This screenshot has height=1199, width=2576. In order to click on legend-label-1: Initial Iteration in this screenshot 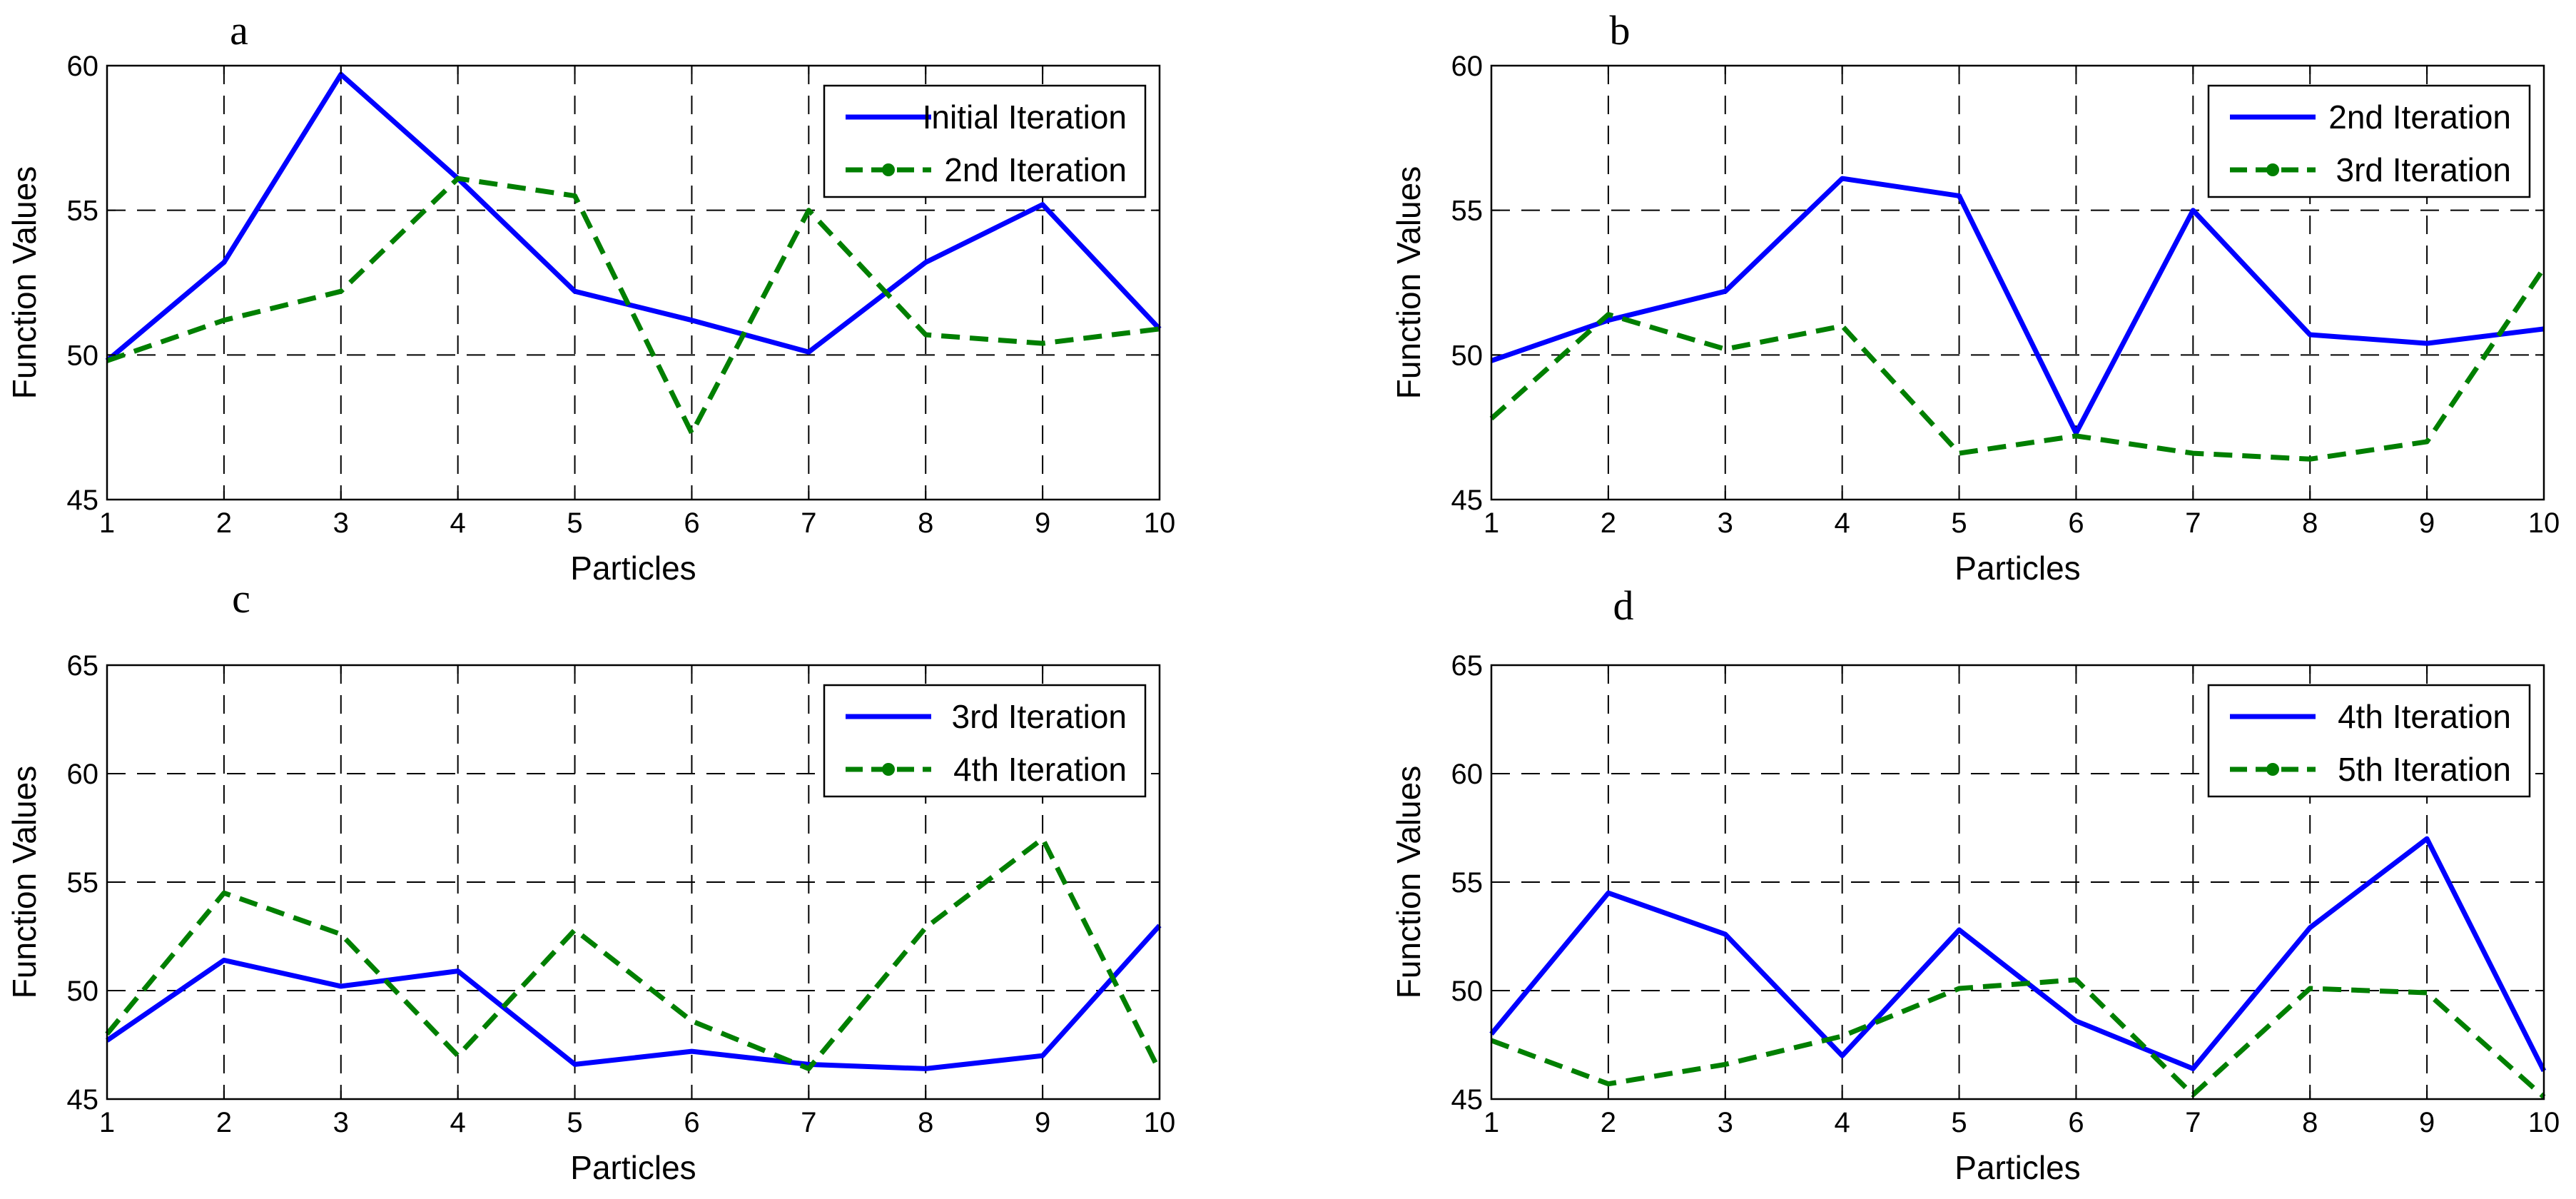, I will do `click(1025, 117)`.